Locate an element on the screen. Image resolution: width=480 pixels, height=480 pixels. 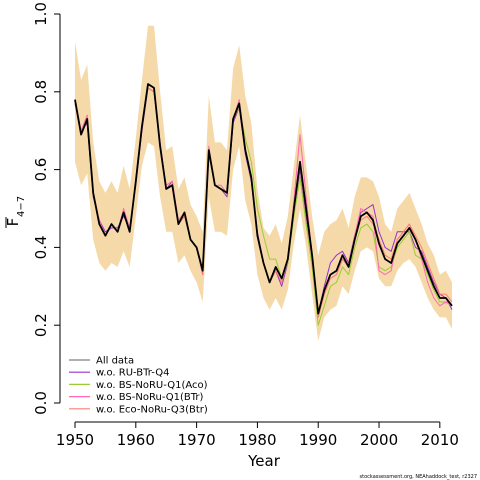
legend-label-w-o-bs-noru-q1-aco: w.o. BS-NoRU-Q1(Aco) is located at coordinates (152, 385).